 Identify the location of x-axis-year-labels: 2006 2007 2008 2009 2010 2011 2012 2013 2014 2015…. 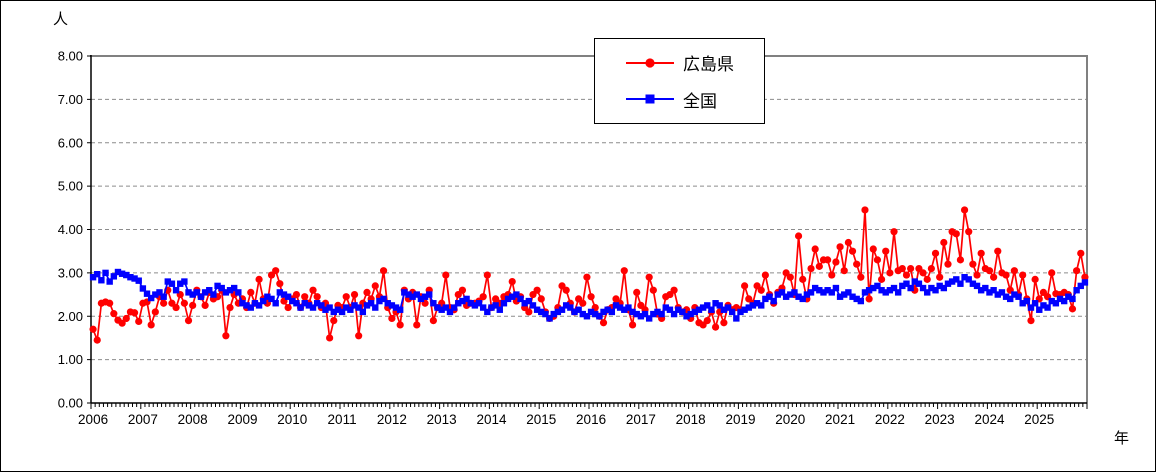
(566, 419).